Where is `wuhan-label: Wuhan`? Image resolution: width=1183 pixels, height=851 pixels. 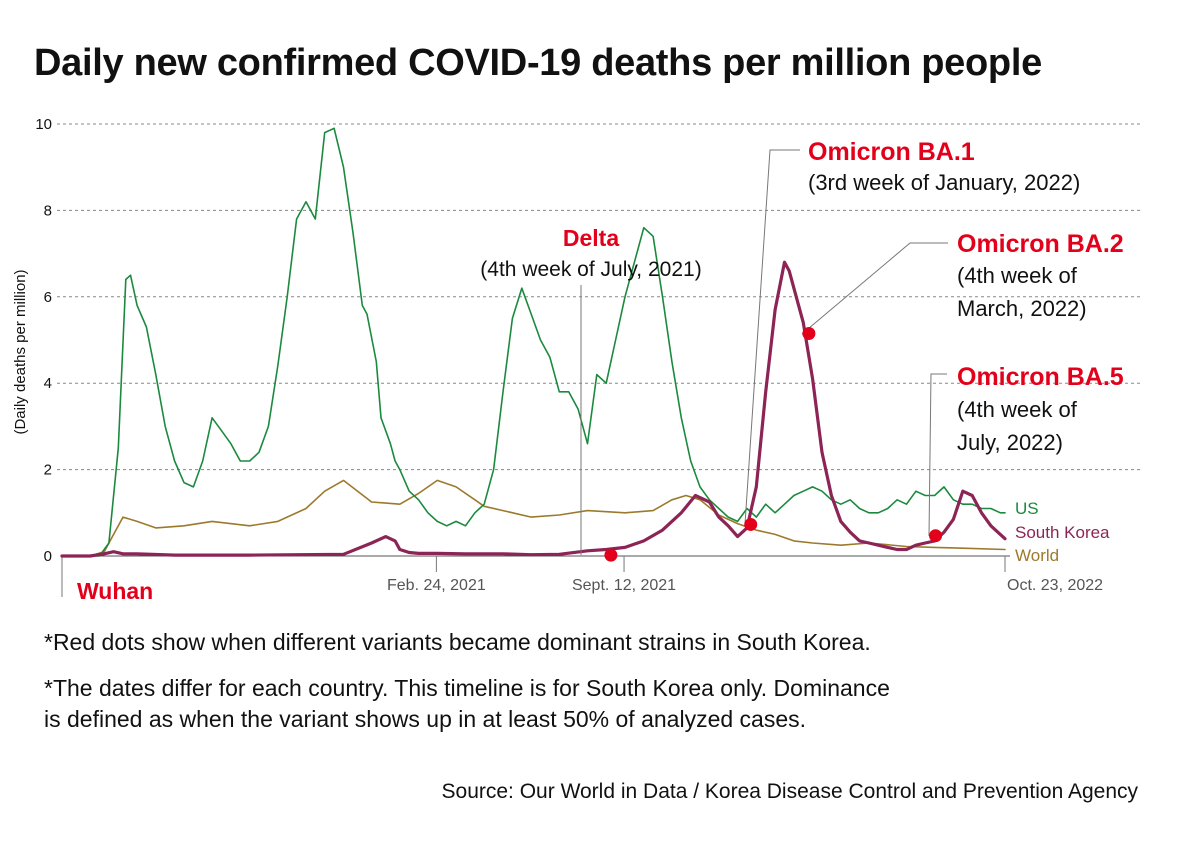
wuhan-label: Wuhan is located at coordinates (115, 591).